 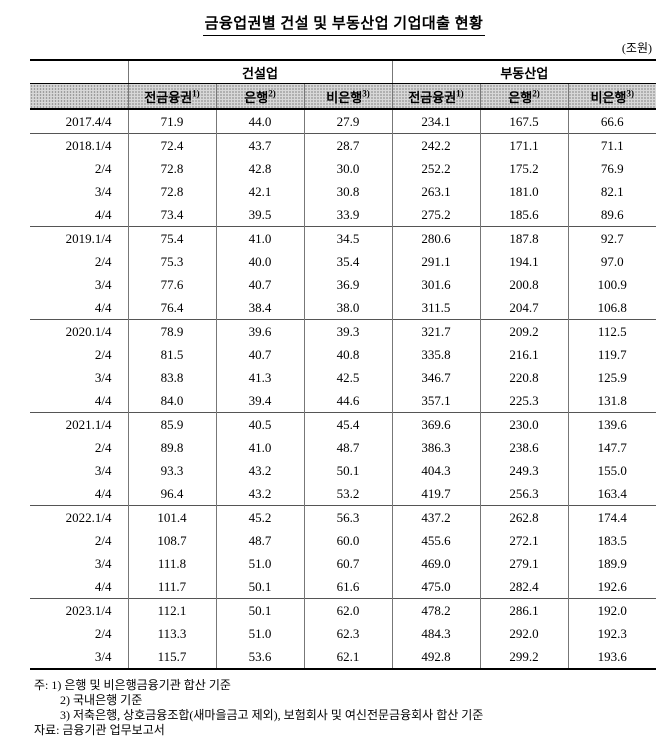 I want to click on page-title: 금융업권별 건설 및 부동산업 기업대출 현황, so click(x=344, y=24).